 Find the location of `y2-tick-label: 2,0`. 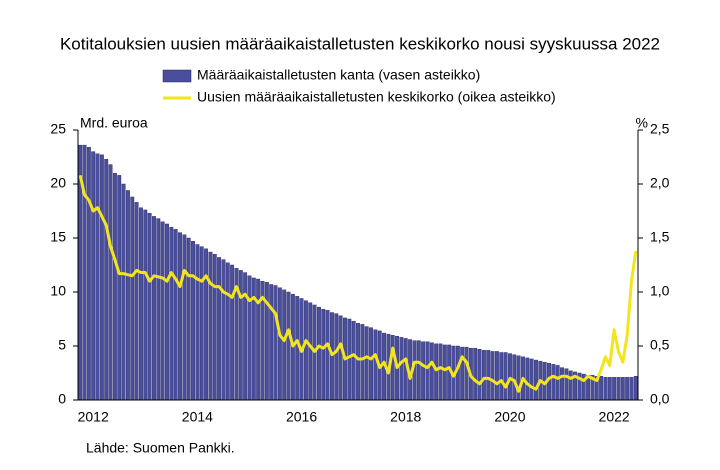

y2-tick-label: 2,0 is located at coordinates (660, 183).